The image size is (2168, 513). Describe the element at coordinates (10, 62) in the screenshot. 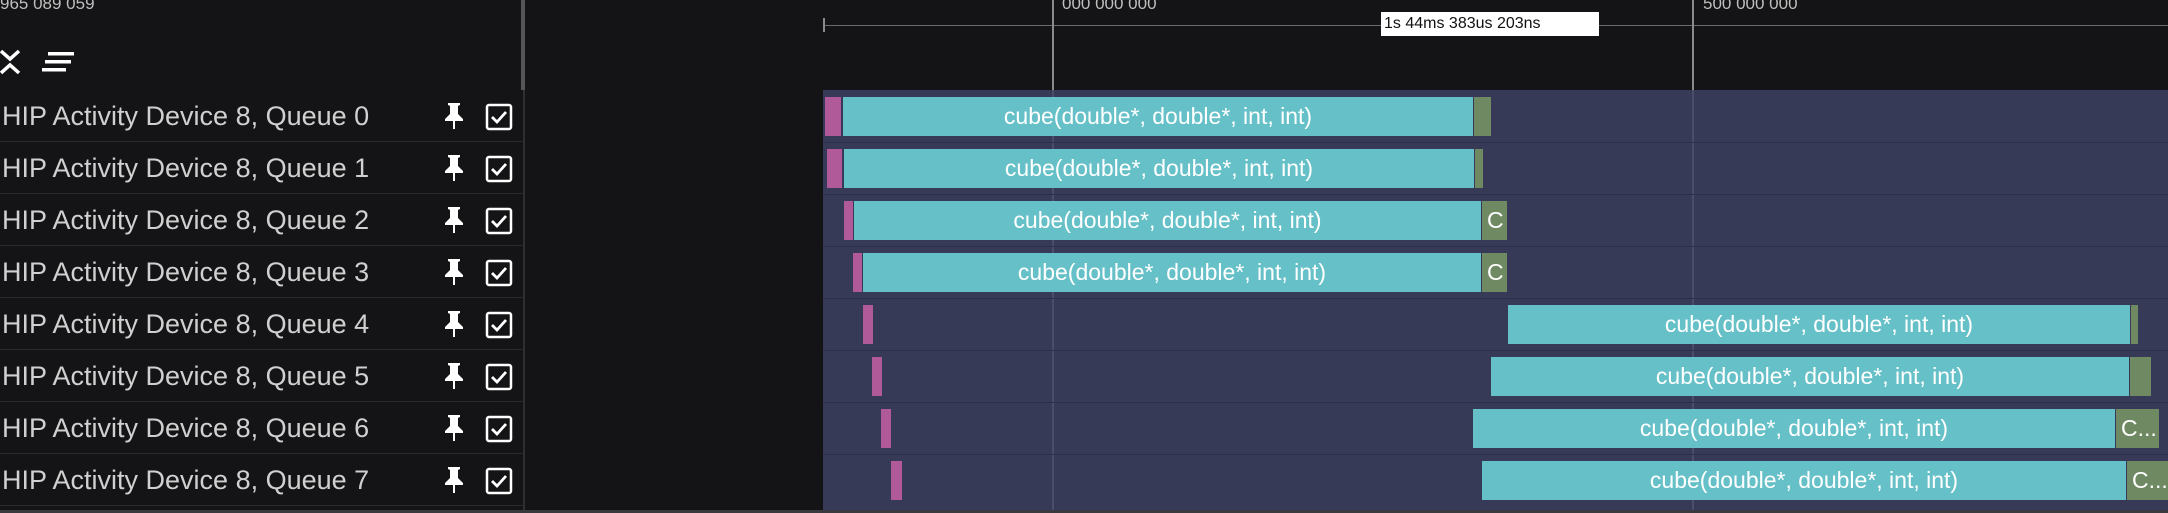

I see `collapse-icon` at that location.